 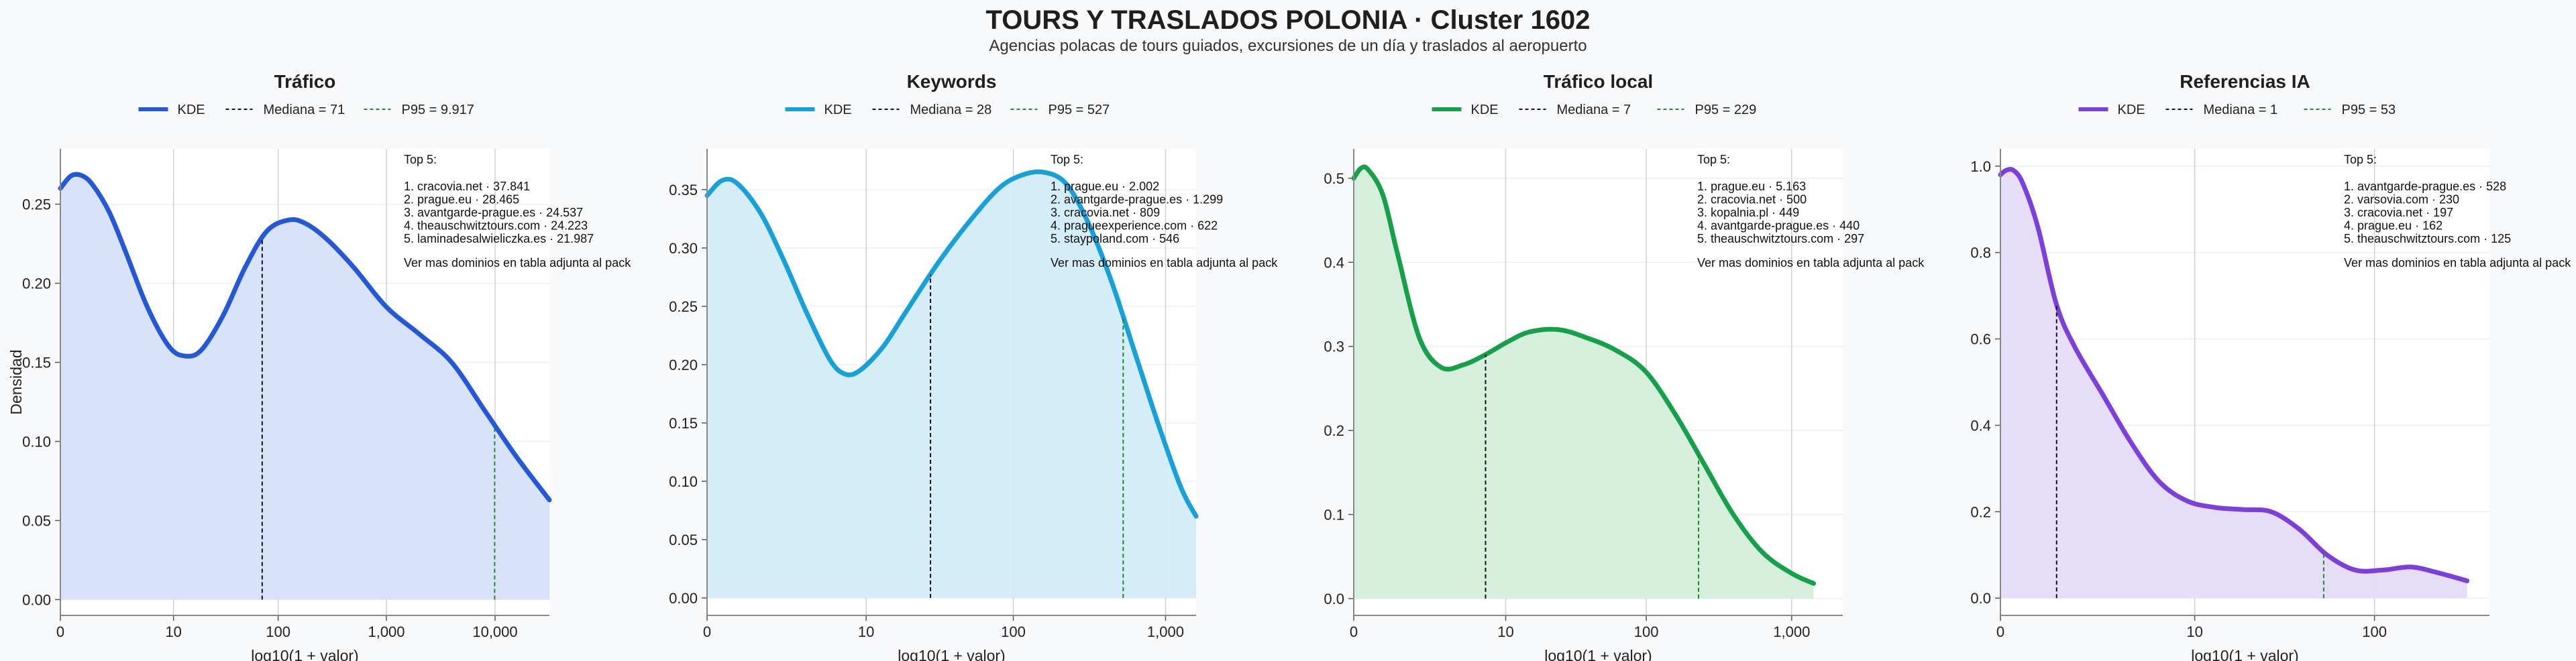 I want to click on legend-median-label: Mediana = 7, so click(x=1594, y=110).